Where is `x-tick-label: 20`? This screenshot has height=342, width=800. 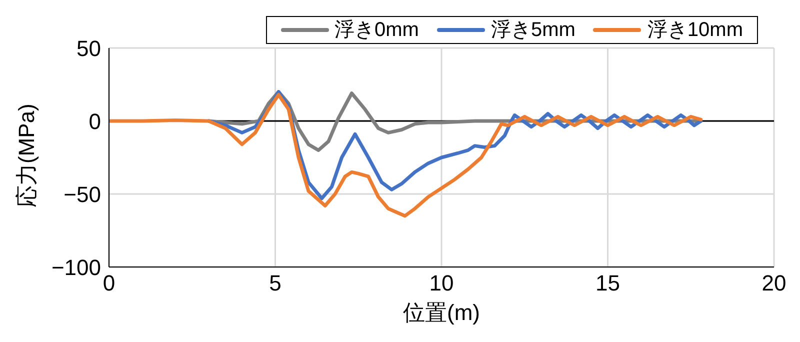
x-tick-label: 20 is located at coordinates (774, 283).